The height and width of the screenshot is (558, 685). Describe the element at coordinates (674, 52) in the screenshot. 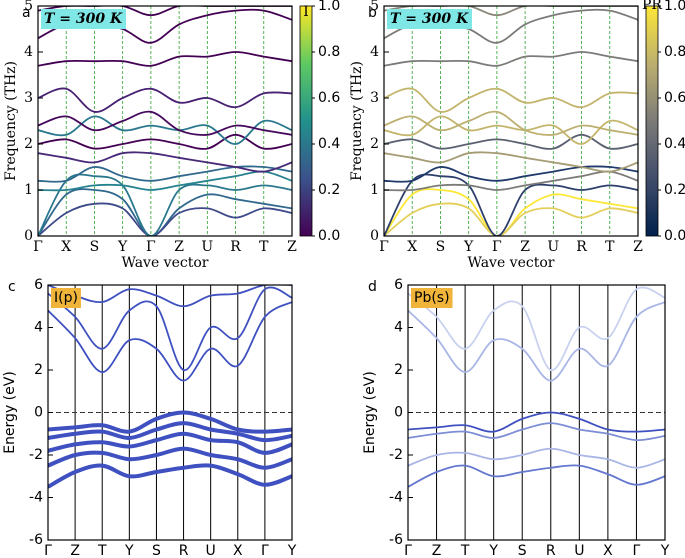

I see `colorbar-tick-label: 0.8` at that location.